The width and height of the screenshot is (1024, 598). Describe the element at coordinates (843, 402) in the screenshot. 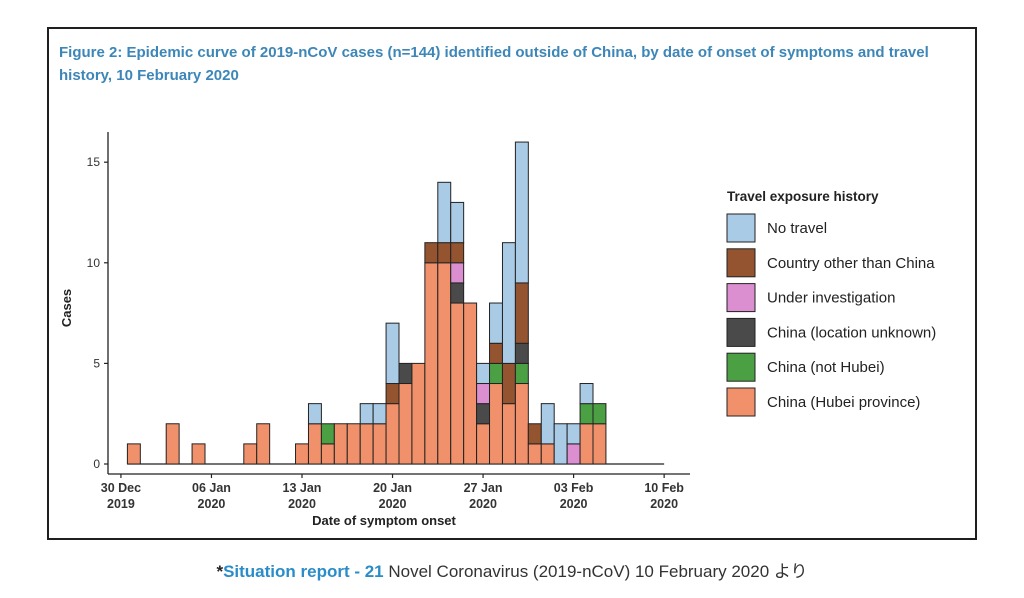

I see `legend-label: China (Hubei province)` at that location.